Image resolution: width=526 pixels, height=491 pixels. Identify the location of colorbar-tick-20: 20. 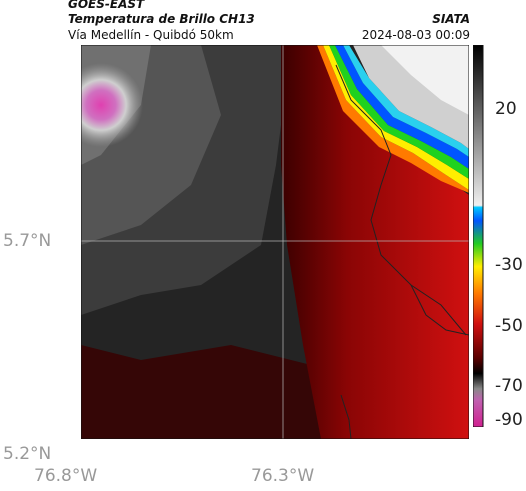
(506, 109).